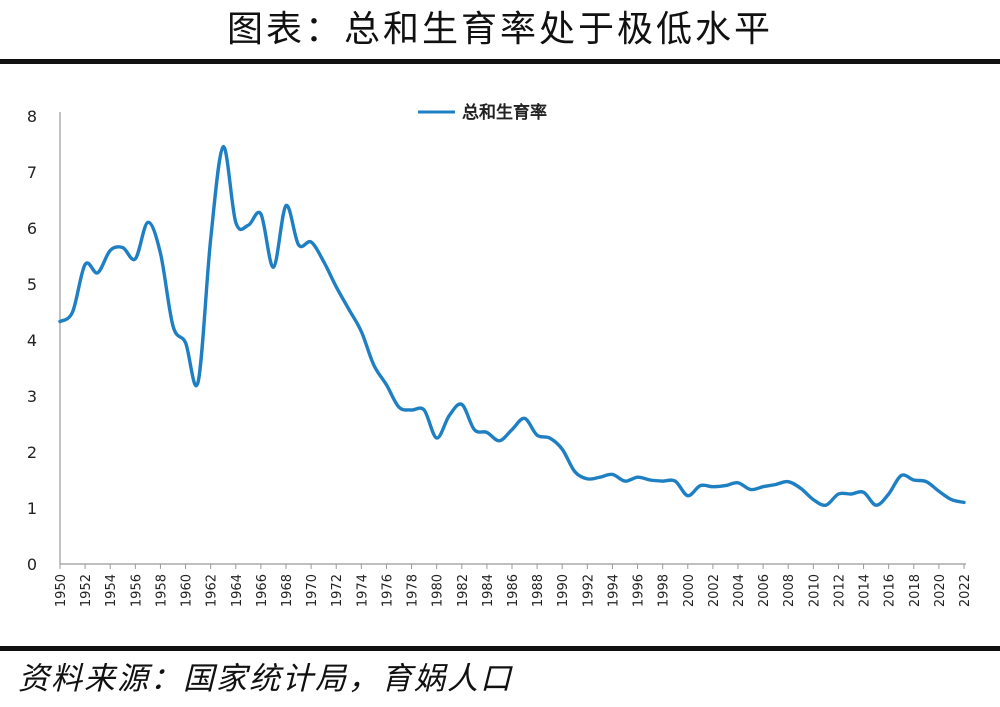  Describe the element at coordinates (588, 590) in the screenshot. I see `x-tick-label: 1992` at that location.